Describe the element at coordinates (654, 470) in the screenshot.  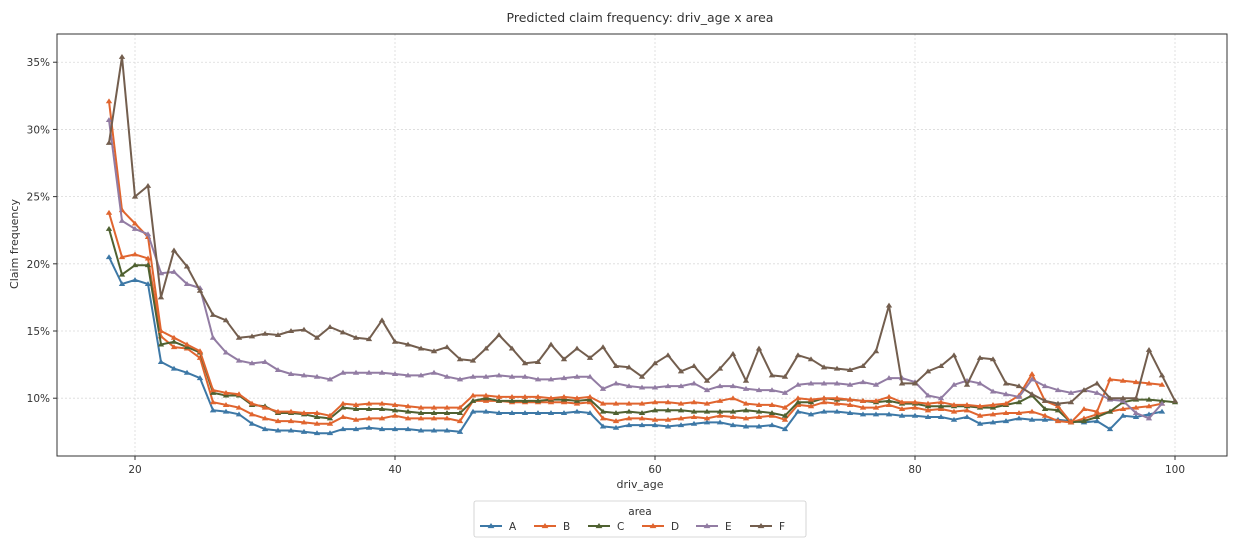
I see `x-tick-label: 60` at that location.